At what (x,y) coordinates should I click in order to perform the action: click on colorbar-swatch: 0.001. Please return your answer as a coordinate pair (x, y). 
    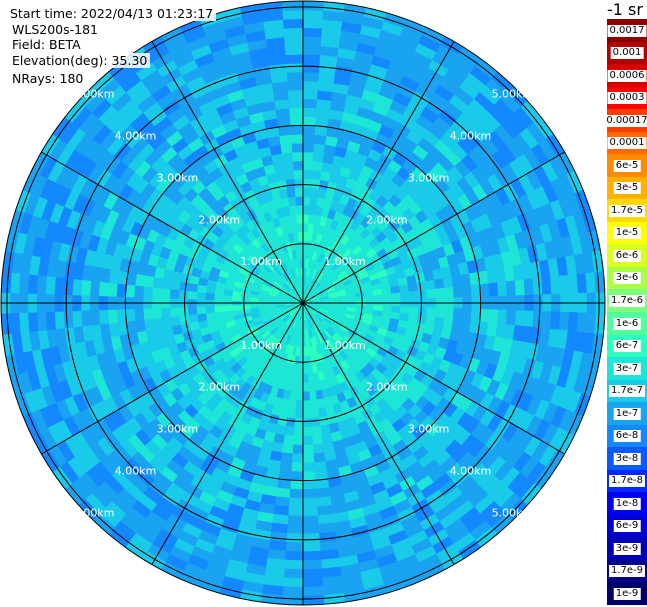
    Looking at the image, I should click on (627, 53).